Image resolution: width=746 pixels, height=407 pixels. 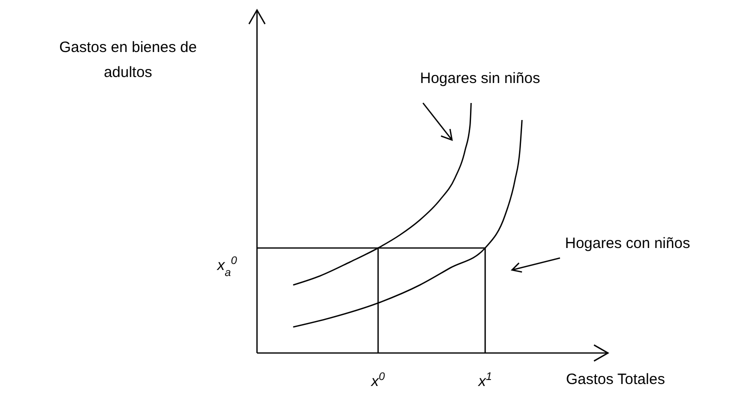 What do you see at coordinates (627, 243) in the screenshot?
I see `text: Hogares con niños` at bounding box center [627, 243].